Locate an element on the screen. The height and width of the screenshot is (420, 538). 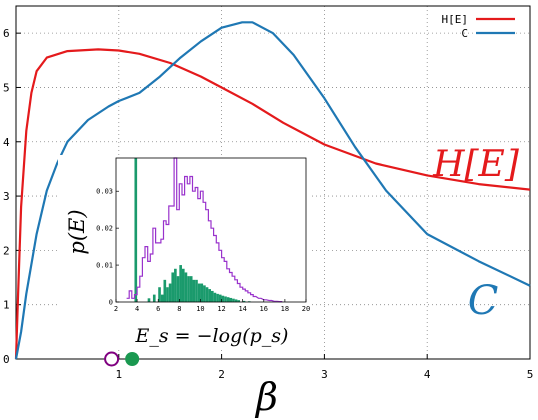
curve-label-H: H[E] is located at coordinates (476, 164).